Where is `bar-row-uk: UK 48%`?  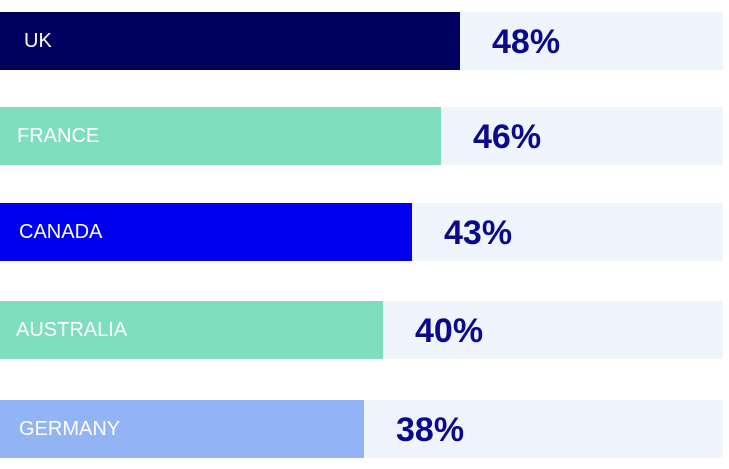 bar-row-uk: UK 48% is located at coordinates (361, 41).